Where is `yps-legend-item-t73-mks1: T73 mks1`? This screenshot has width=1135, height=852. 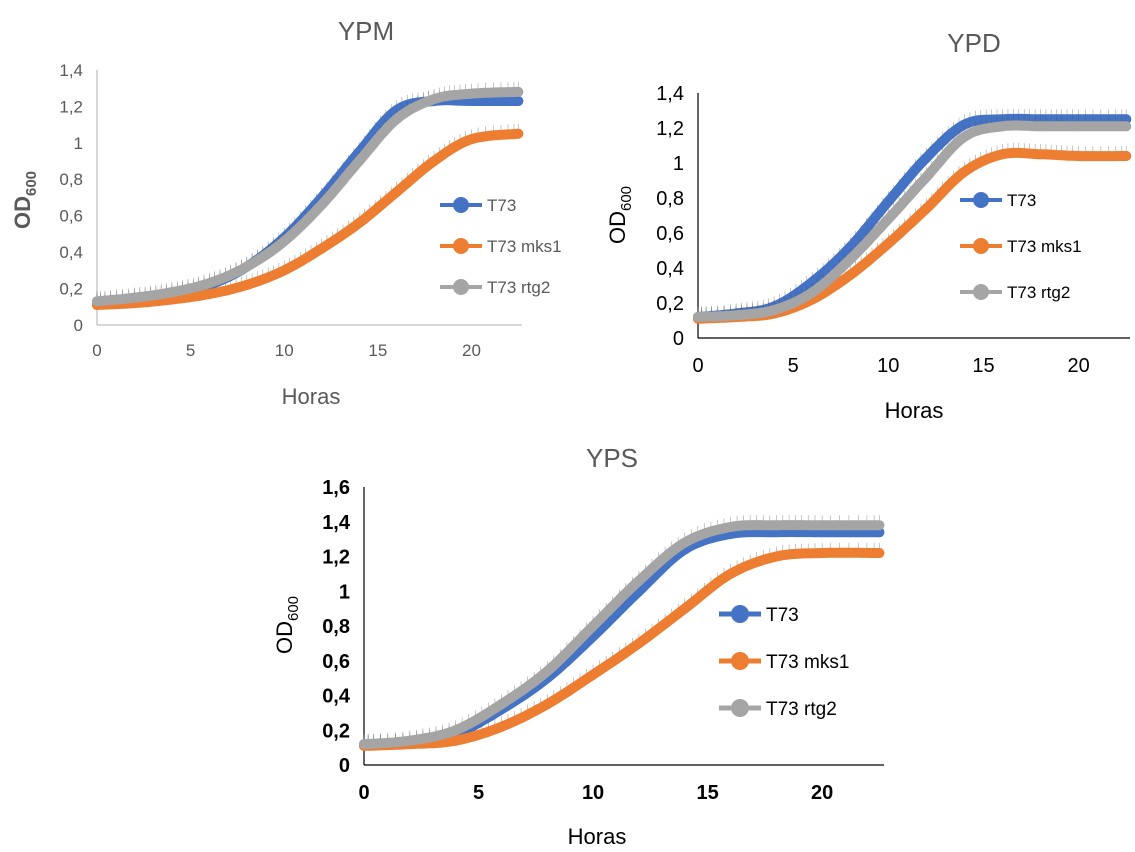
yps-legend-item-t73-mks1: T73 mks1 is located at coordinates (784, 662).